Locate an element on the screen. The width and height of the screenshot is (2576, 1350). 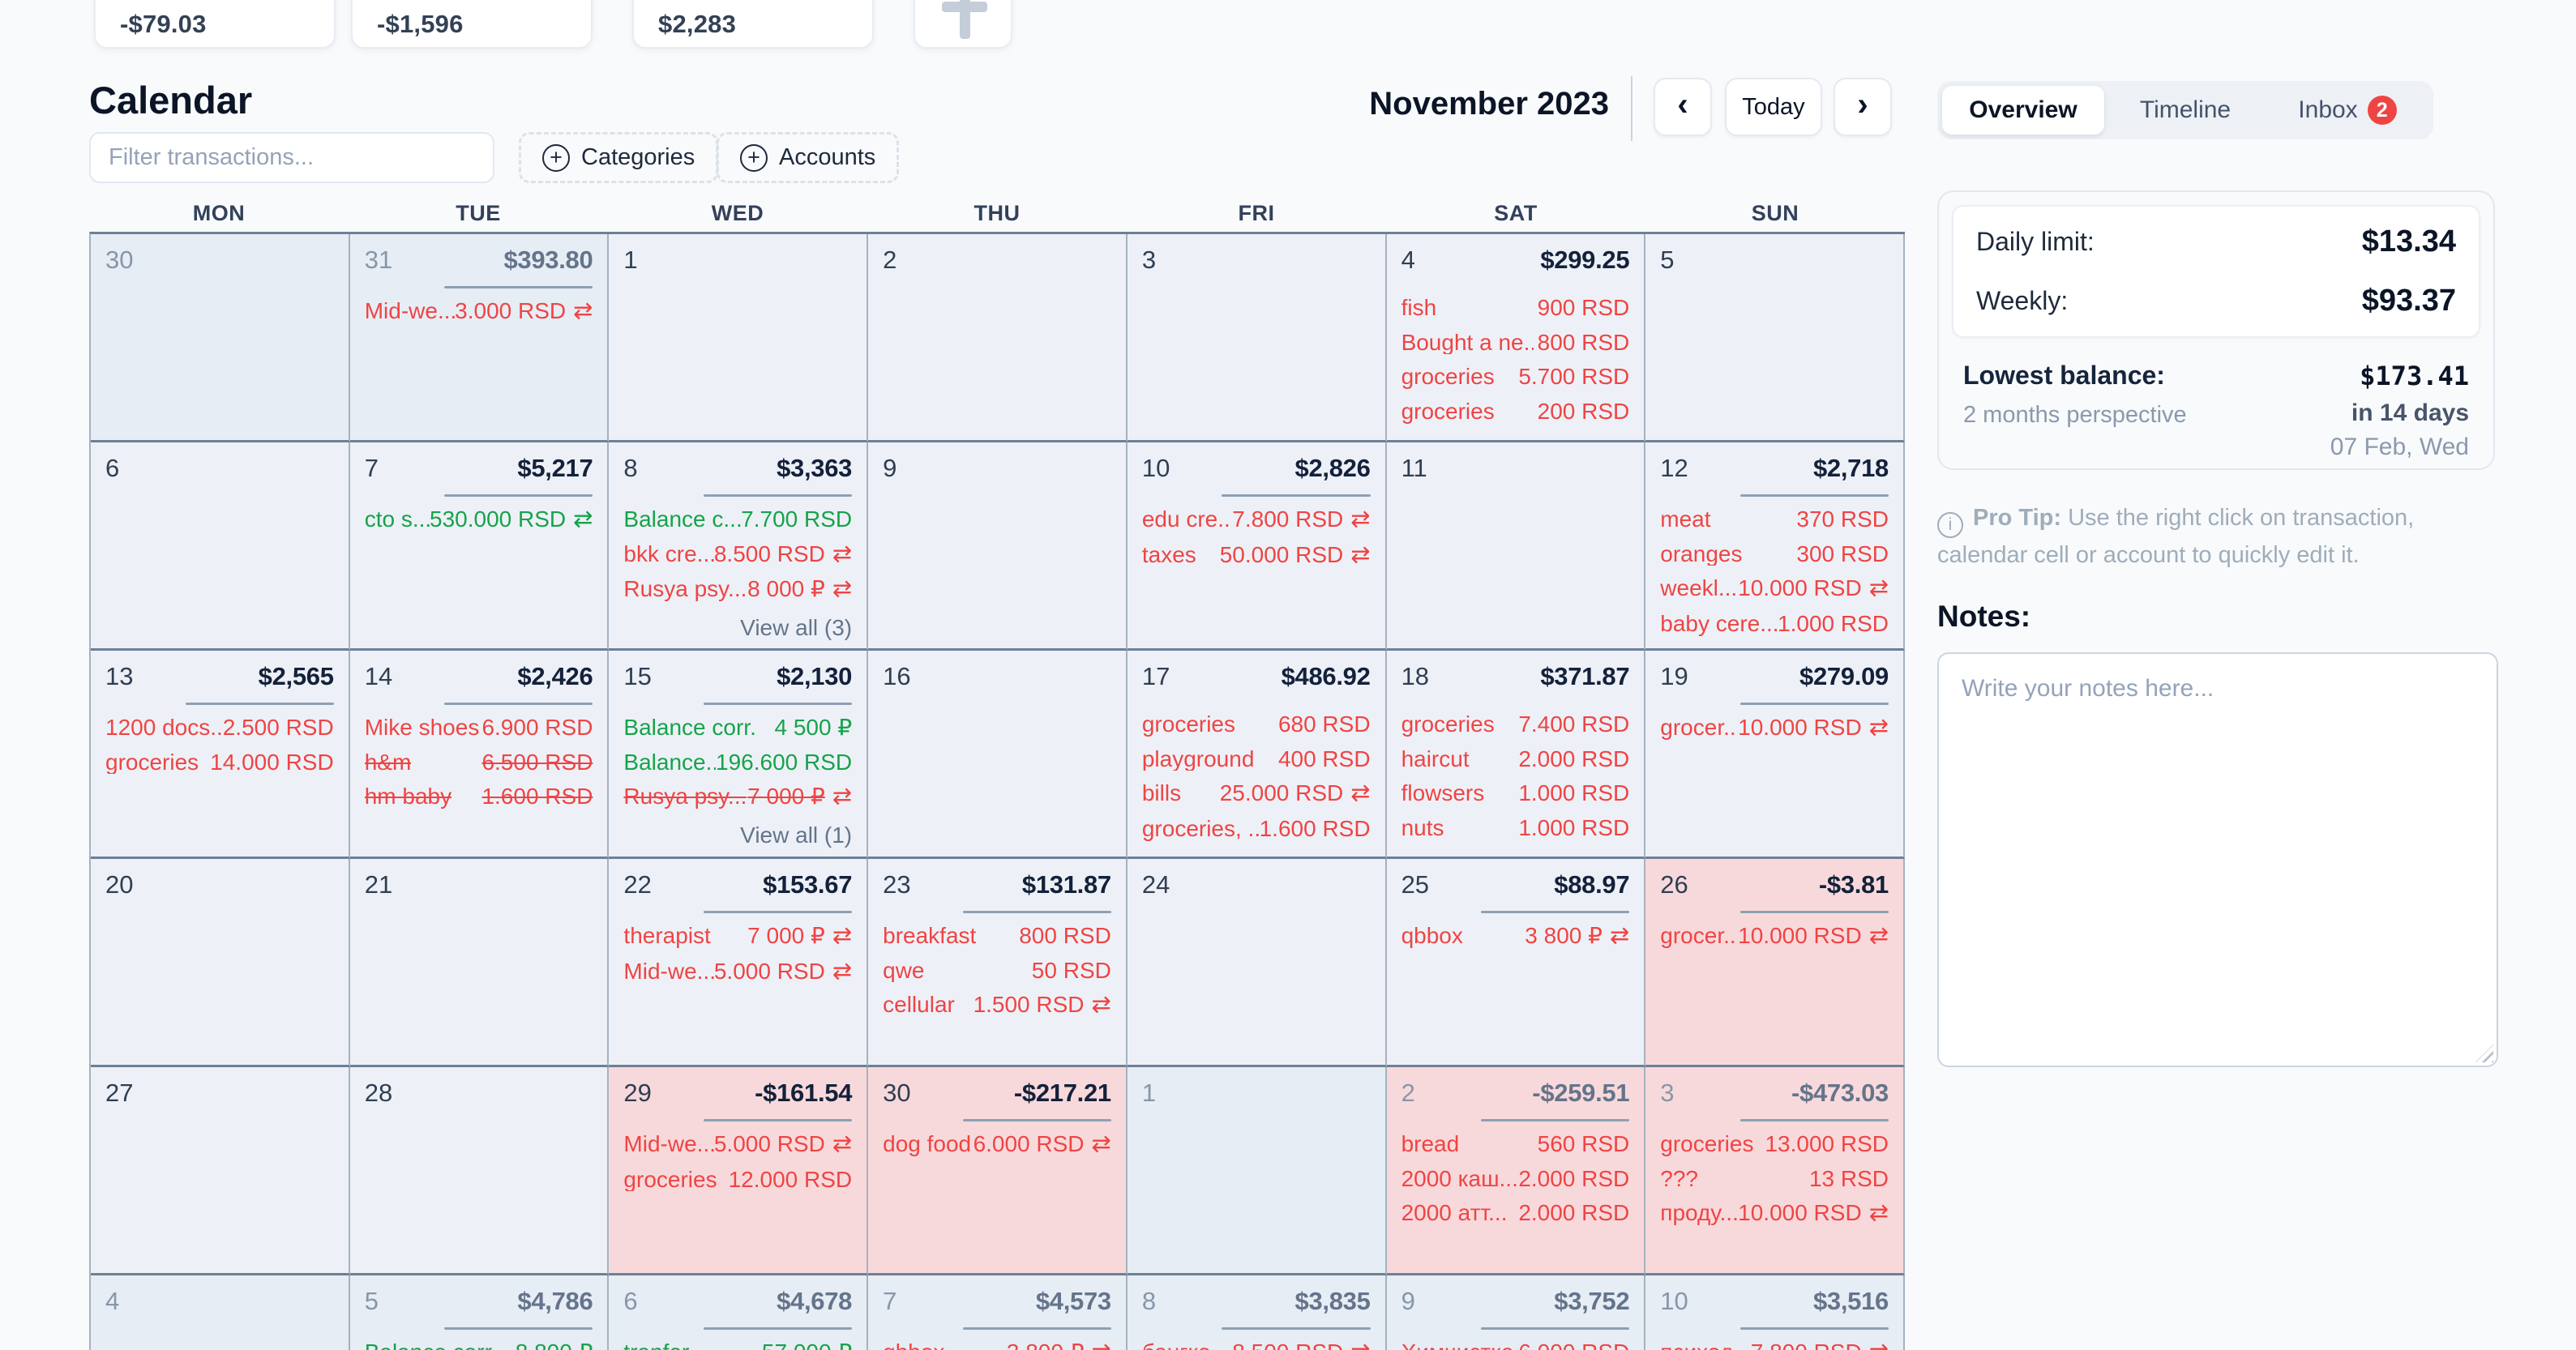
prev-month-button: ‹ is located at coordinates (1683, 107).